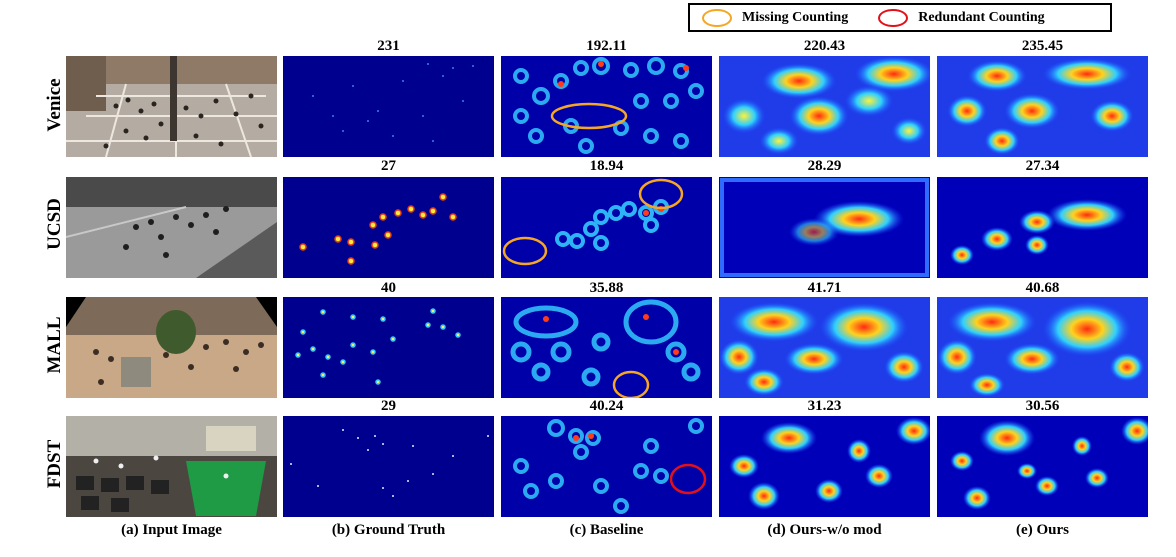 Image resolution: width=1176 pixels, height=557 pixels. I want to click on count-fdst-ours-wo-mod: 31.23, so click(824, 406).